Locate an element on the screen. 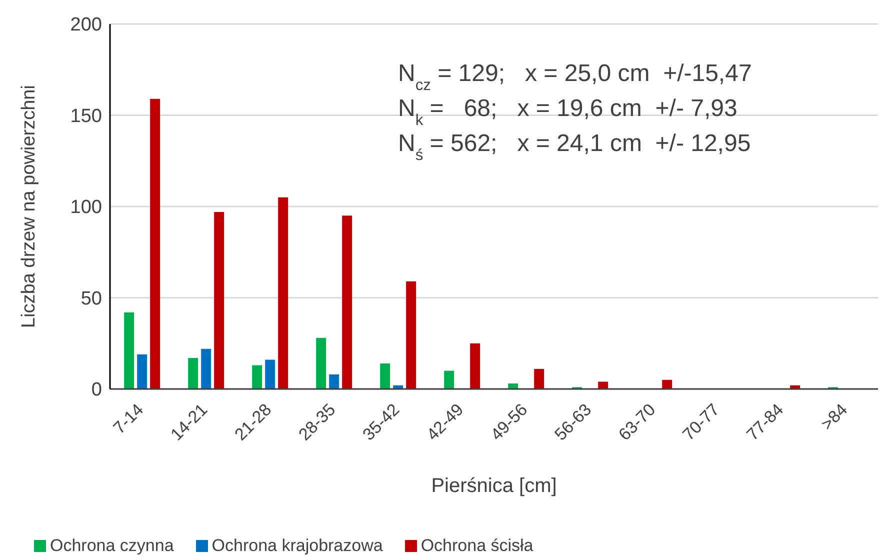  y-tick-label: 100 is located at coordinates (86, 207).